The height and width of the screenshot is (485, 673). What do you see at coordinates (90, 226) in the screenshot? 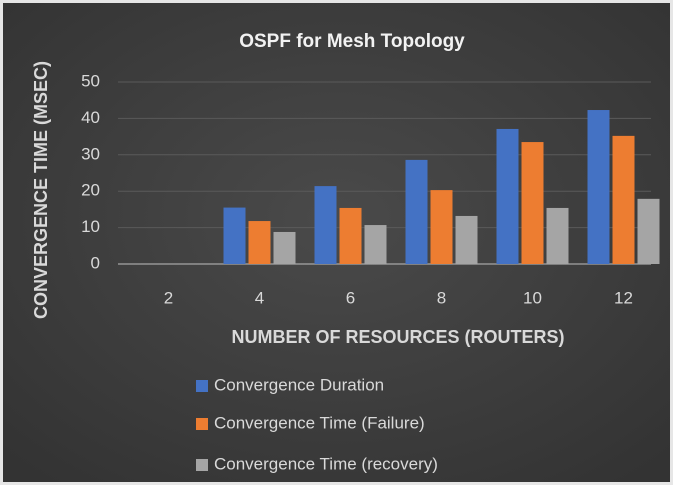
I see `y-tick-label: 10` at bounding box center [90, 226].